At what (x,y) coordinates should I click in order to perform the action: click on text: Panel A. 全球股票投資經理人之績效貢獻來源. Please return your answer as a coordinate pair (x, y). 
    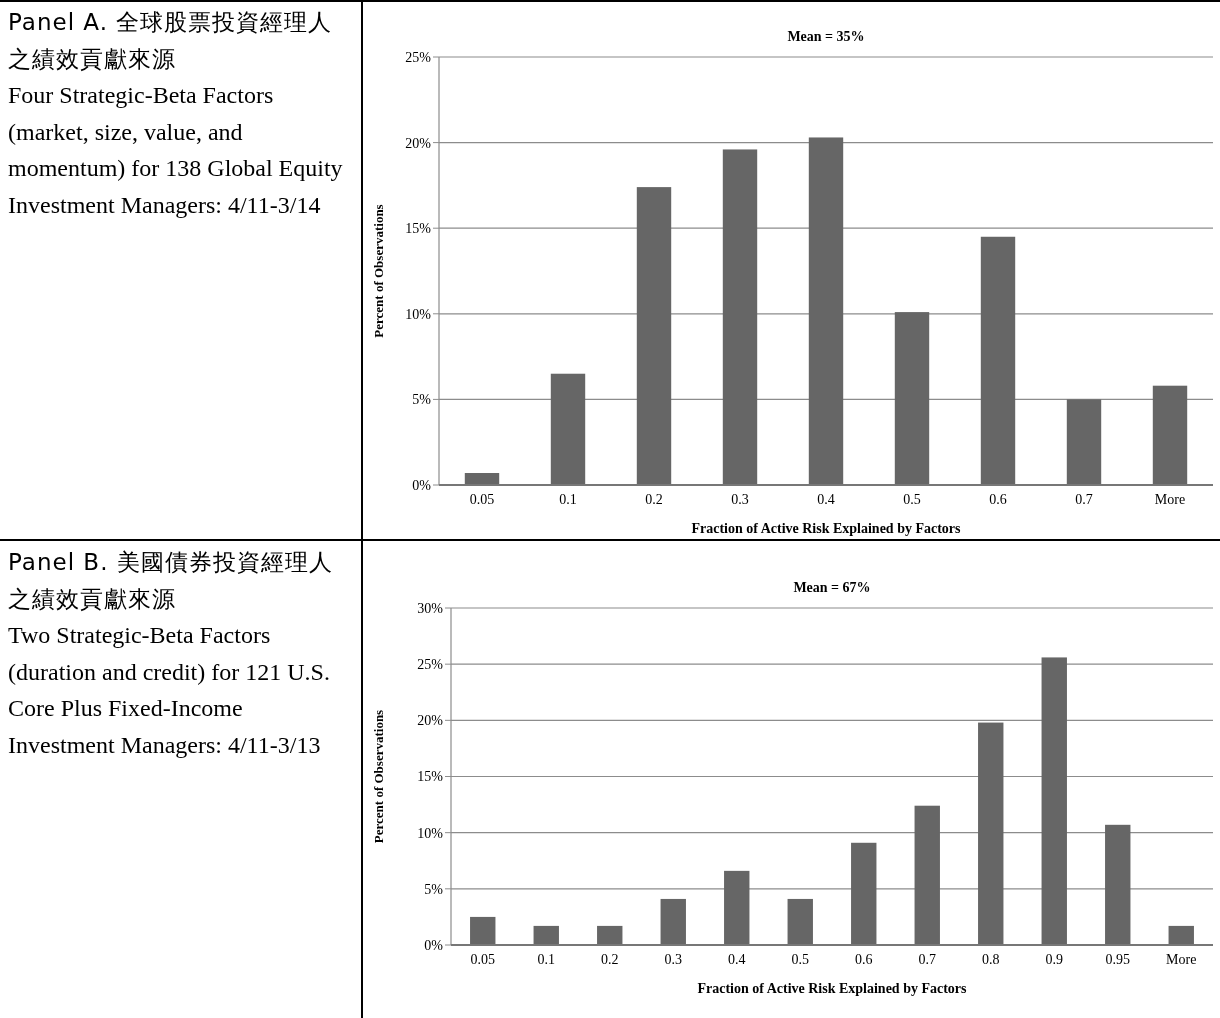
    Looking at the image, I should click on (171, 41).